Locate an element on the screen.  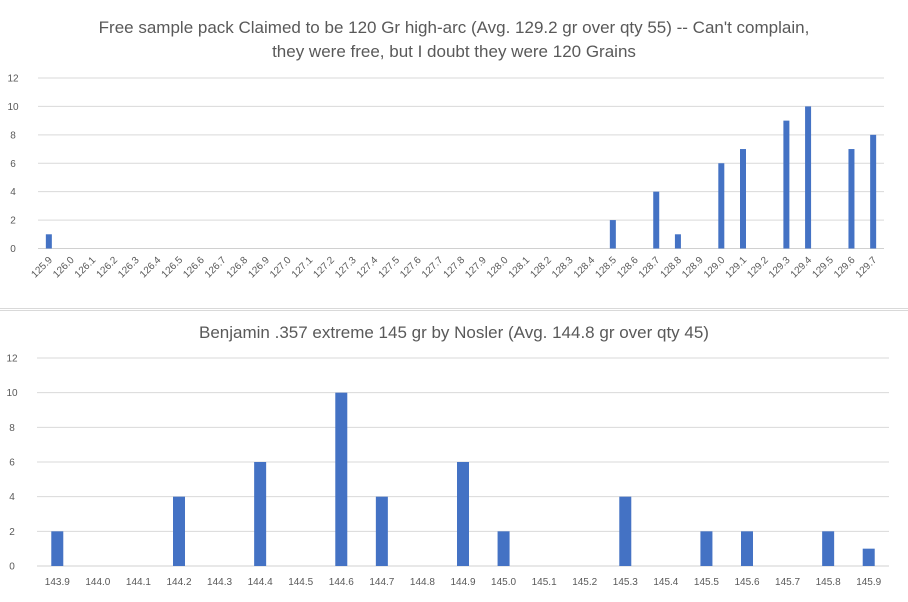
bottom-chart-x-tick-label: 144.6 is located at coordinates (341, 582).